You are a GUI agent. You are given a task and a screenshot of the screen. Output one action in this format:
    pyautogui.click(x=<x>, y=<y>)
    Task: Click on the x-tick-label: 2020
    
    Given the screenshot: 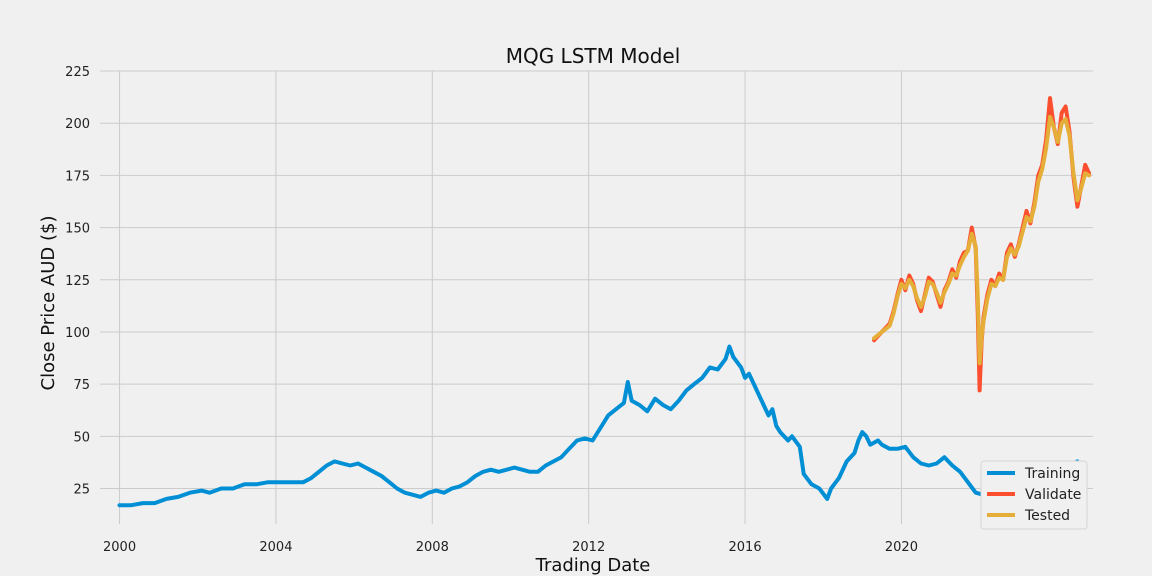 What is the action you would take?
    pyautogui.click(x=901, y=547)
    